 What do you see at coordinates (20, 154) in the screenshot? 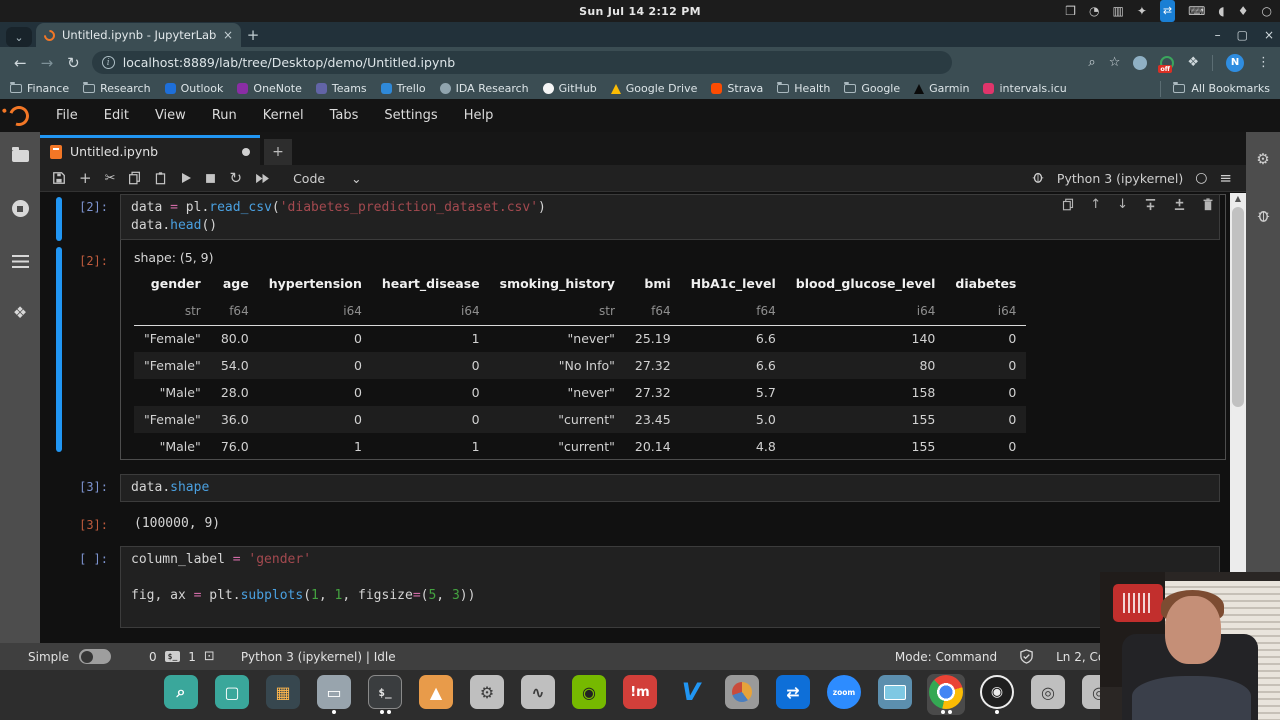
I see `file-browser-icon` at bounding box center [20, 154].